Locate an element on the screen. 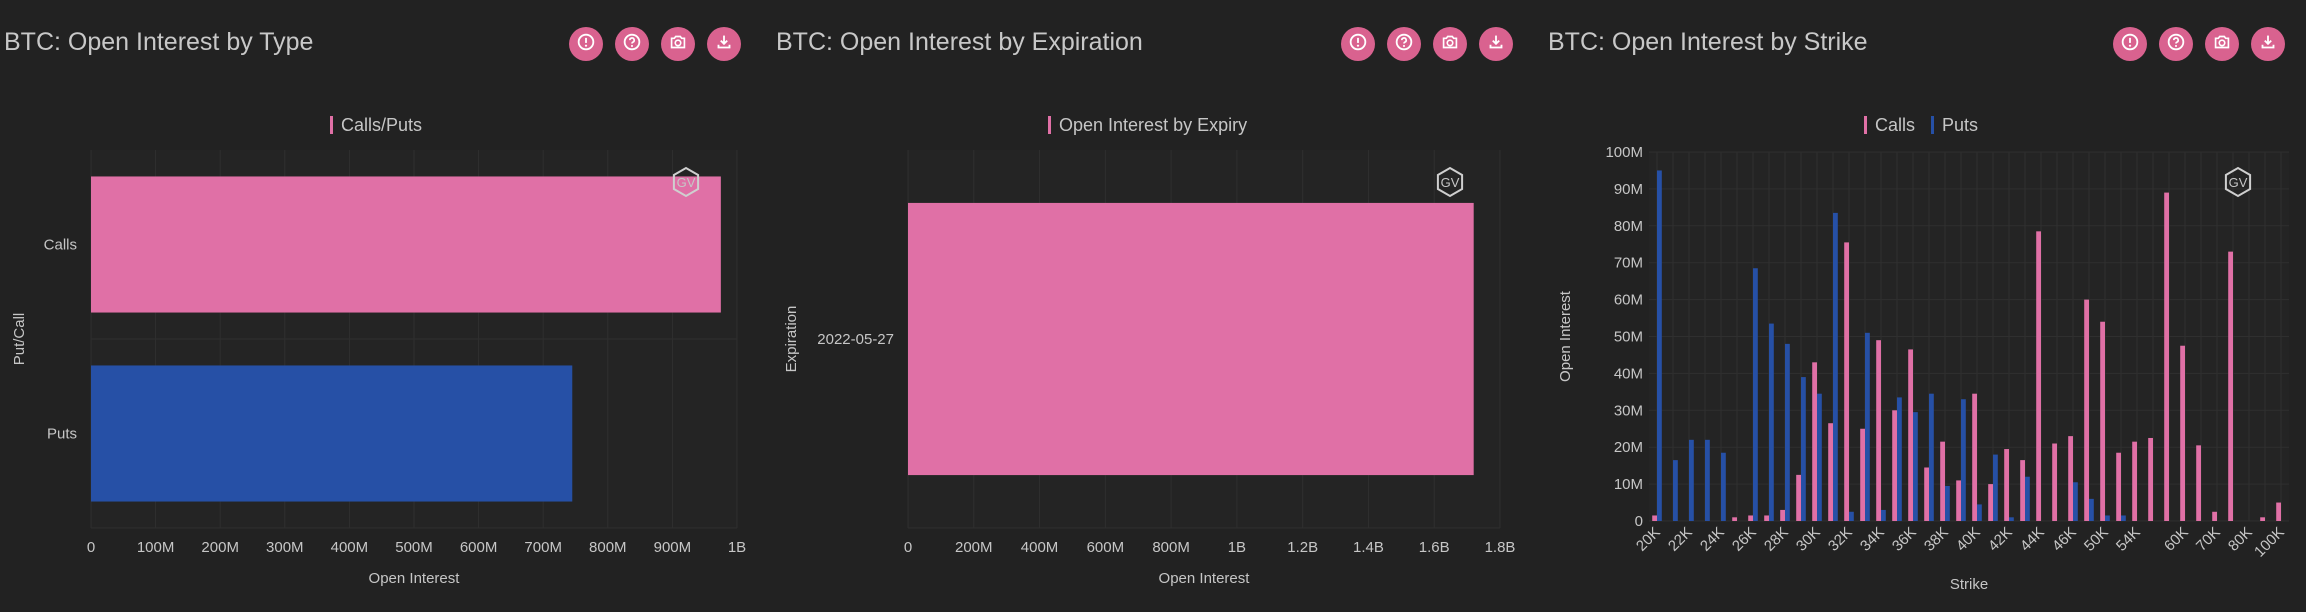 The width and height of the screenshot is (2306, 612). bar-puts-39k is located at coordinates (1963, 460).